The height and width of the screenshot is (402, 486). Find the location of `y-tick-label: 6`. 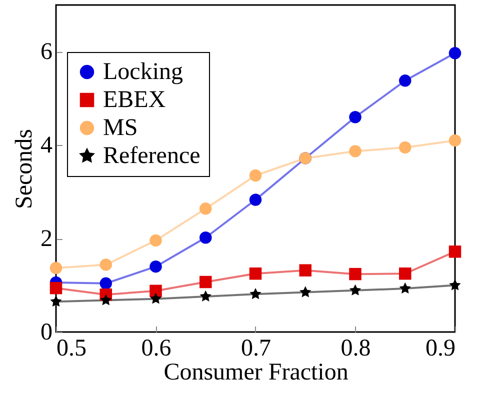

y-tick-label: 6 is located at coordinates (46, 52).